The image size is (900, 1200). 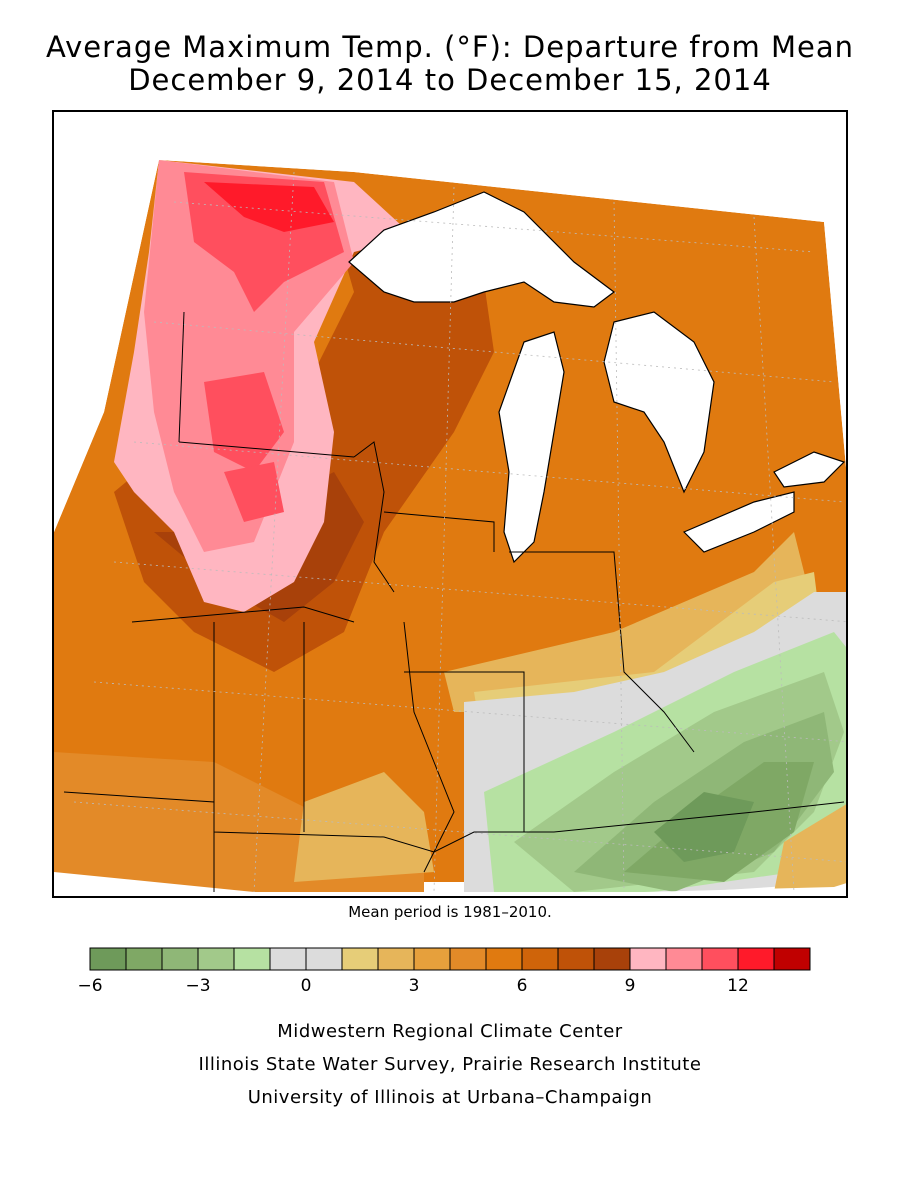 What do you see at coordinates (269, 207) in the screenshot?
I see `region-bright-red` at bounding box center [269, 207].